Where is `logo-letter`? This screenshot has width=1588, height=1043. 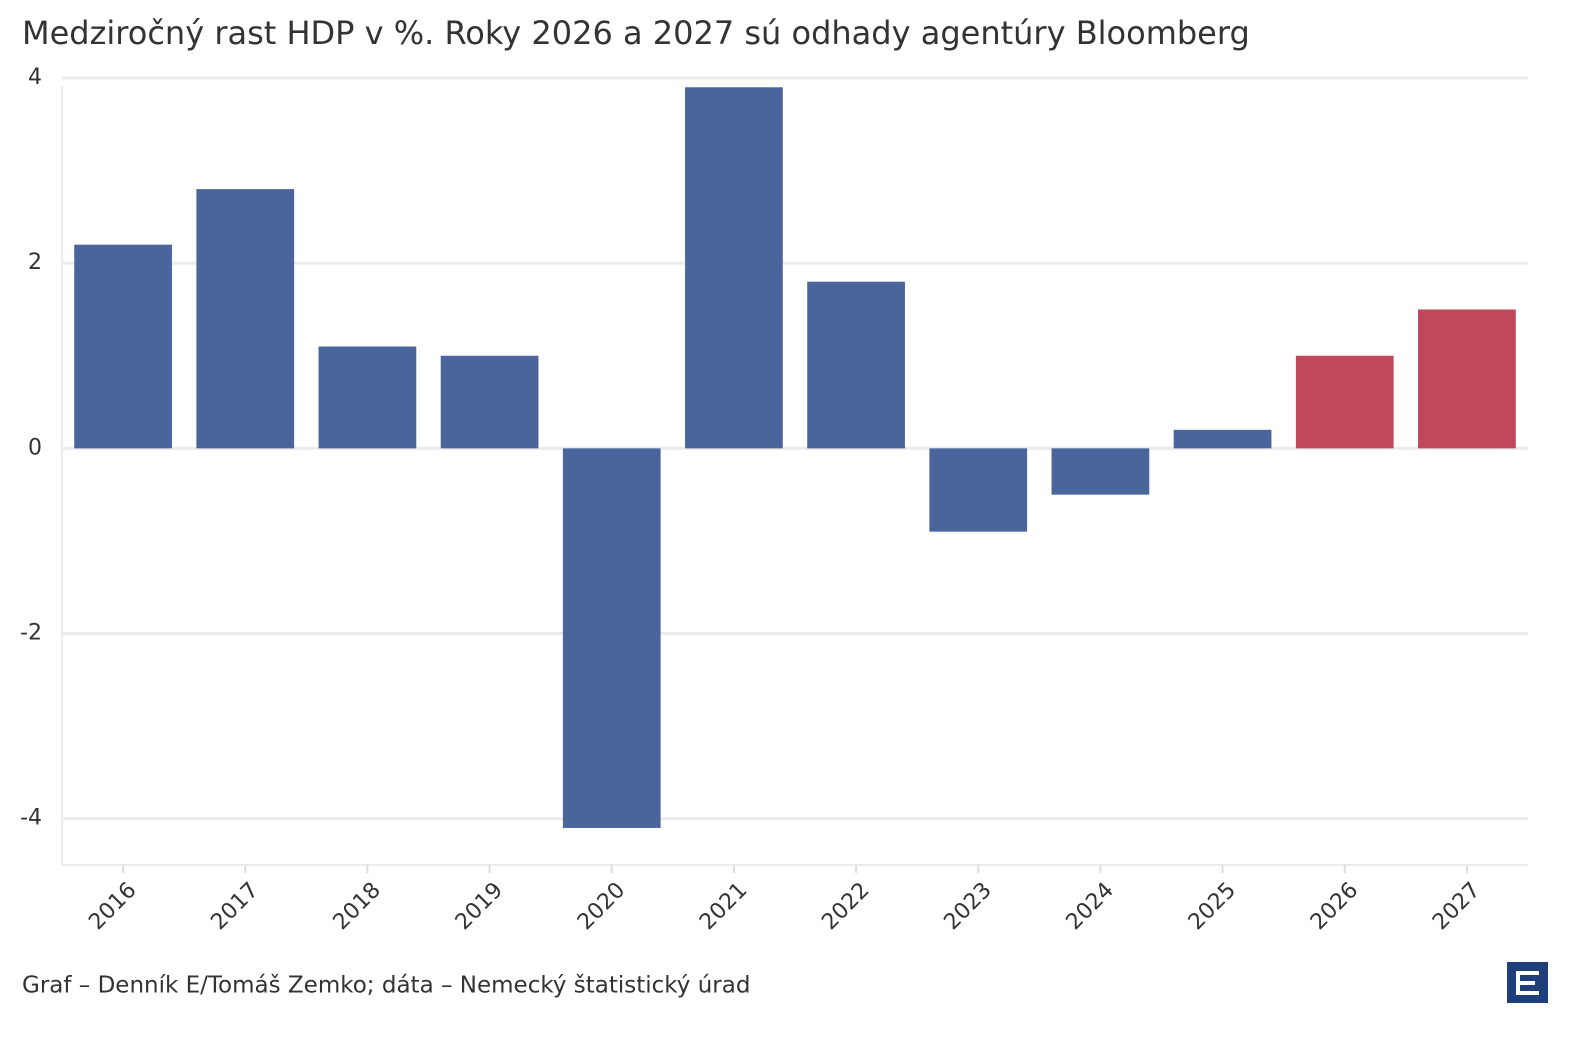
logo-letter is located at coordinates (1527, 983).